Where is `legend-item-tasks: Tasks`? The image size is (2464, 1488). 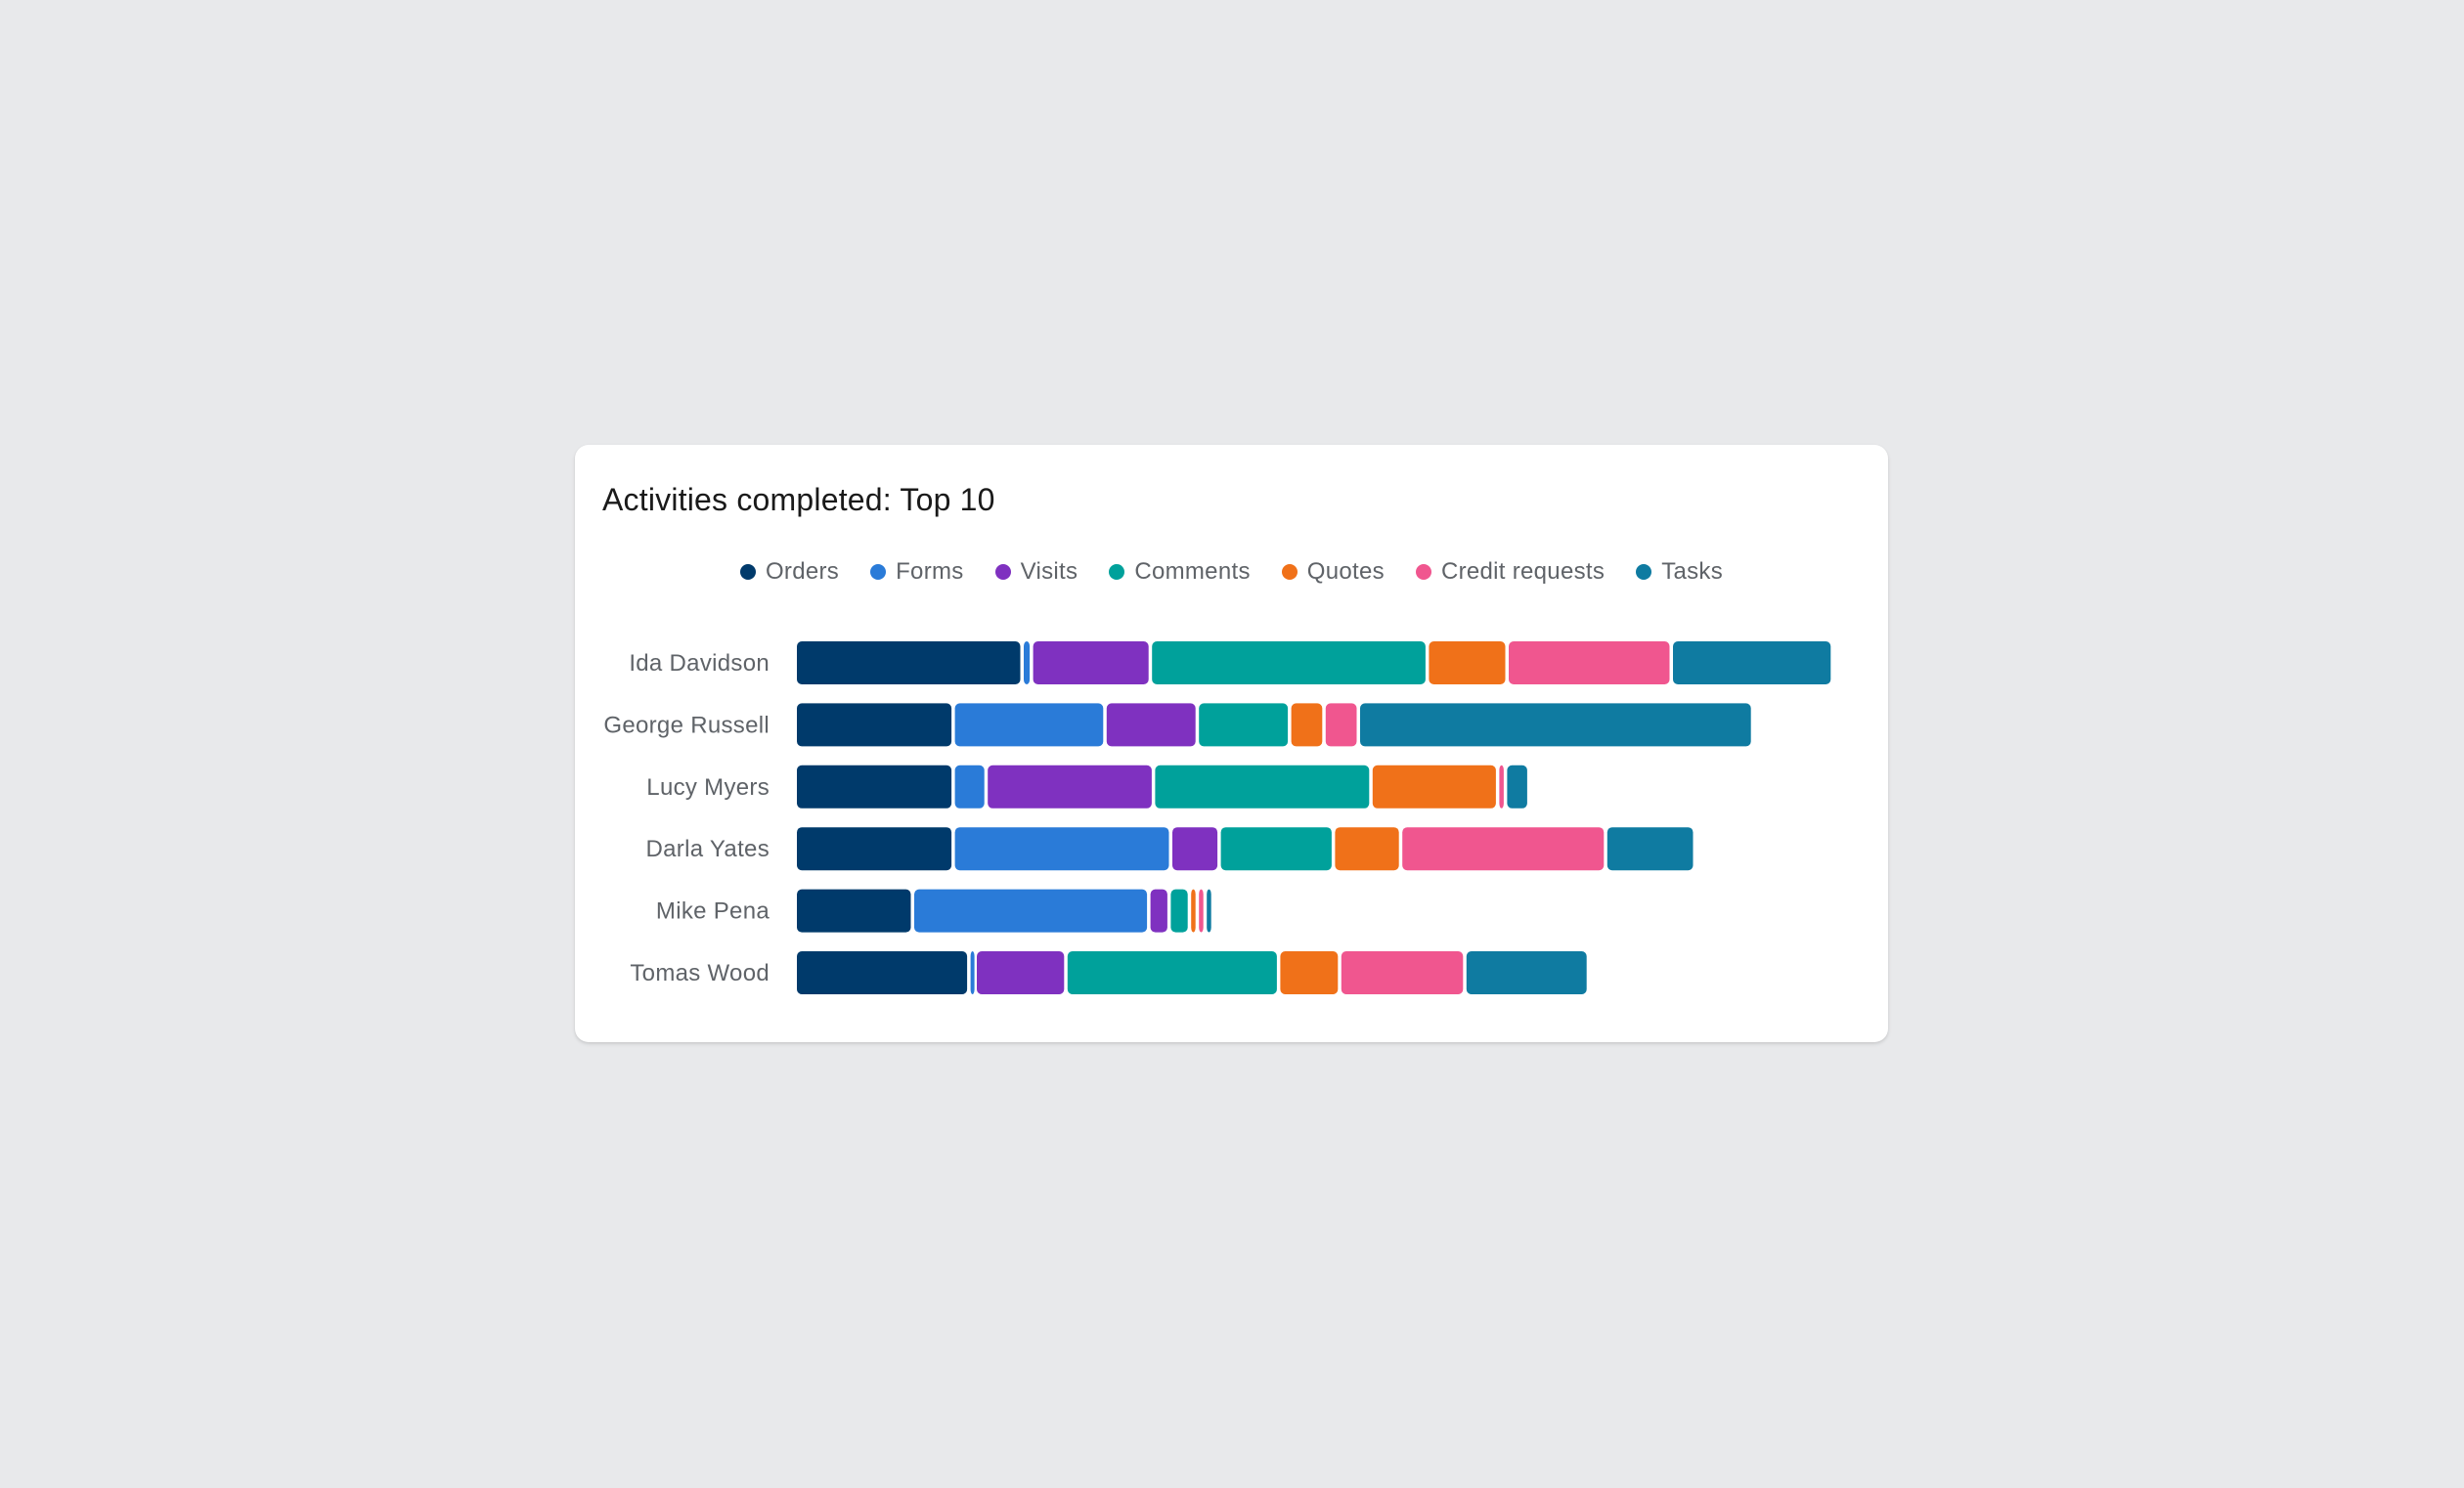
legend-item-tasks: Tasks is located at coordinates (1679, 572).